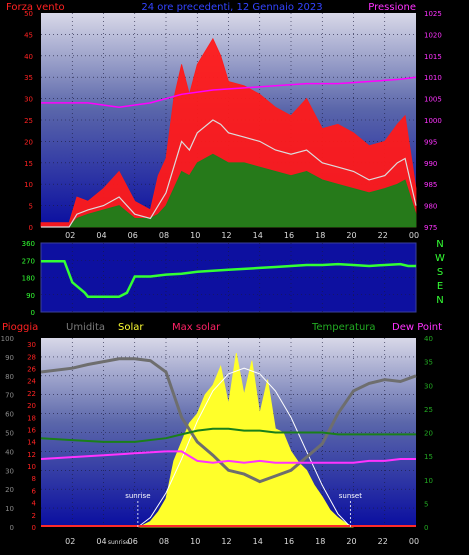 This screenshot has height=555, width=469. What do you see at coordinates (258, 235) in the screenshot?
I see `wind-x-tick-label: 14` at bounding box center [258, 235].